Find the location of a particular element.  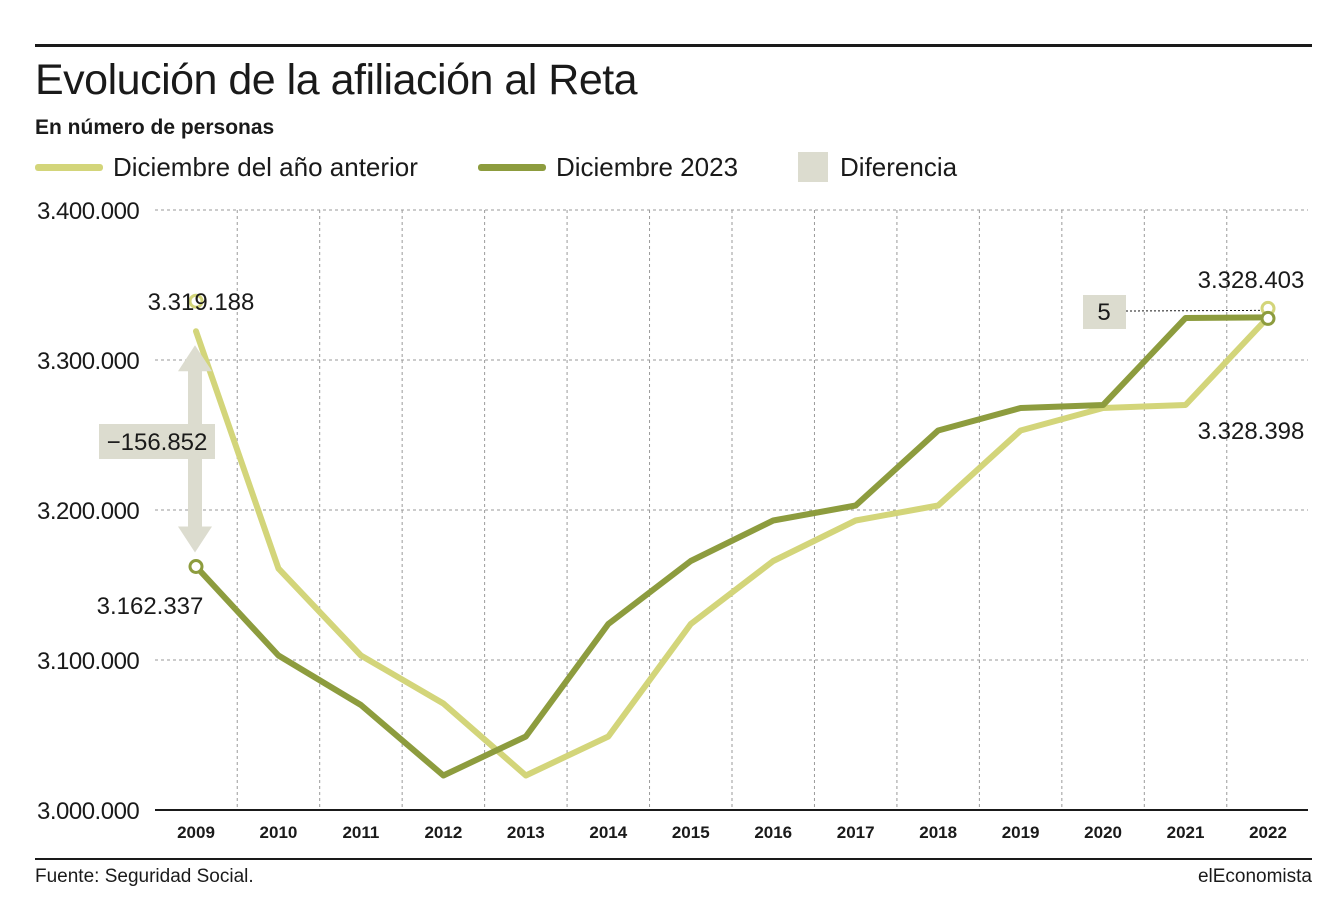

diff-label-box-start is located at coordinates (157, 441).